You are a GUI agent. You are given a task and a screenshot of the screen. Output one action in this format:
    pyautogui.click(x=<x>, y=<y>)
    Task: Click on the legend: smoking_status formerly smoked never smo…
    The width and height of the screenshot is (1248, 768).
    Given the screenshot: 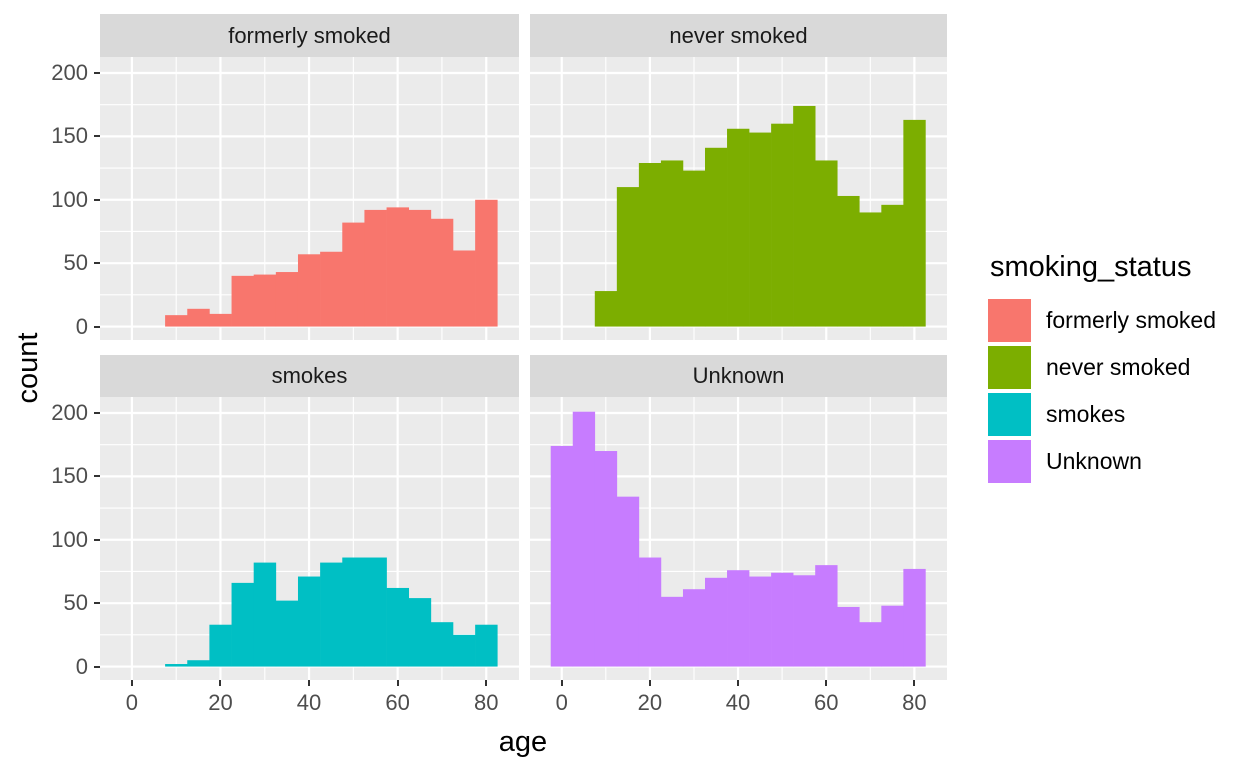 What is the action you would take?
    pyautogui.click(x=1113, y=369)
    